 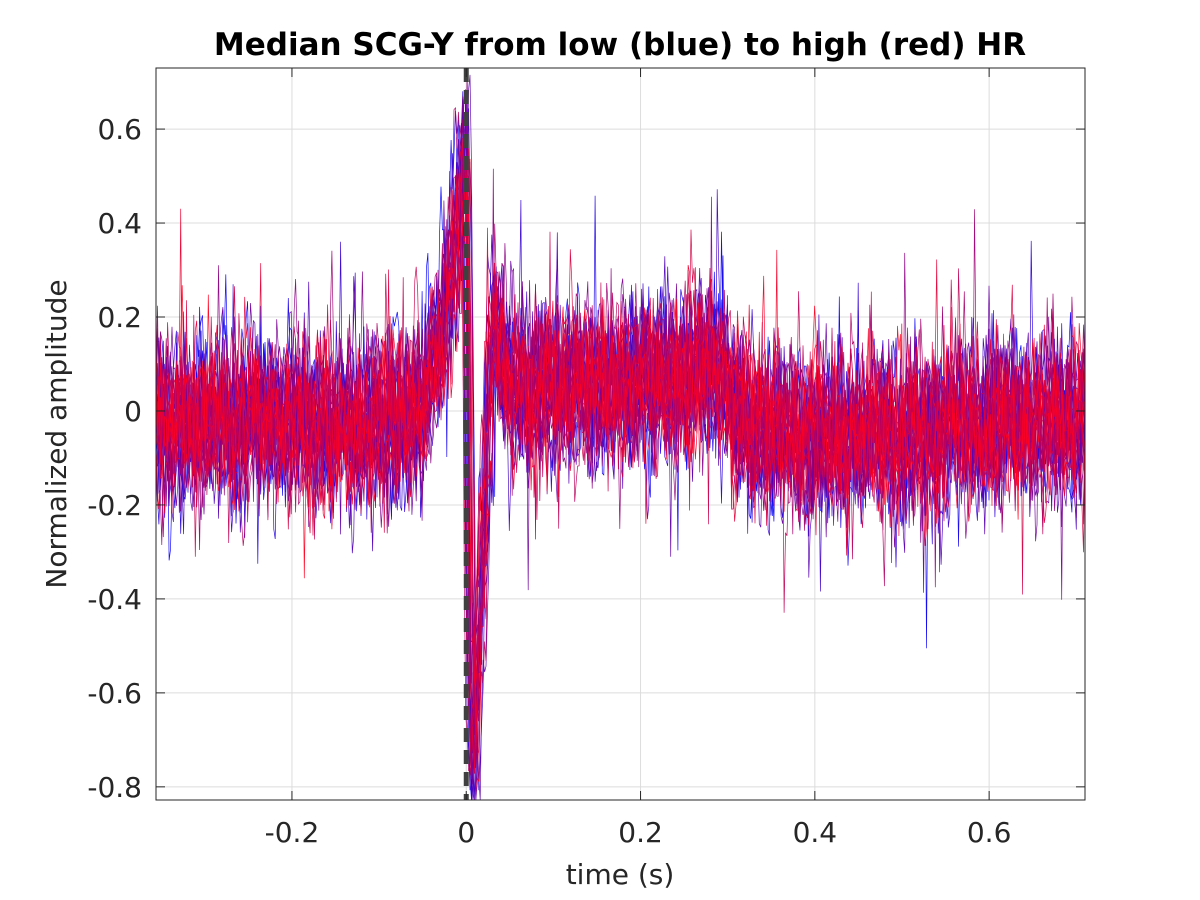 What do you see at coordinates (620, 874) in the screenshot?
I see `x-axis-label: time (s)` at bounding box center [620, 874].